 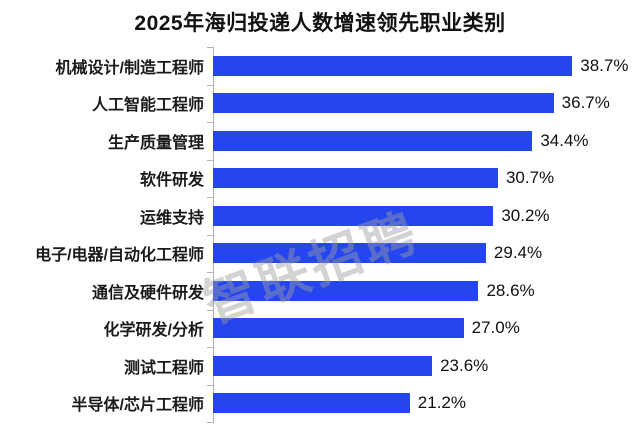 I want to click on bar-track: 38.7%, so click(x=426, y=66).